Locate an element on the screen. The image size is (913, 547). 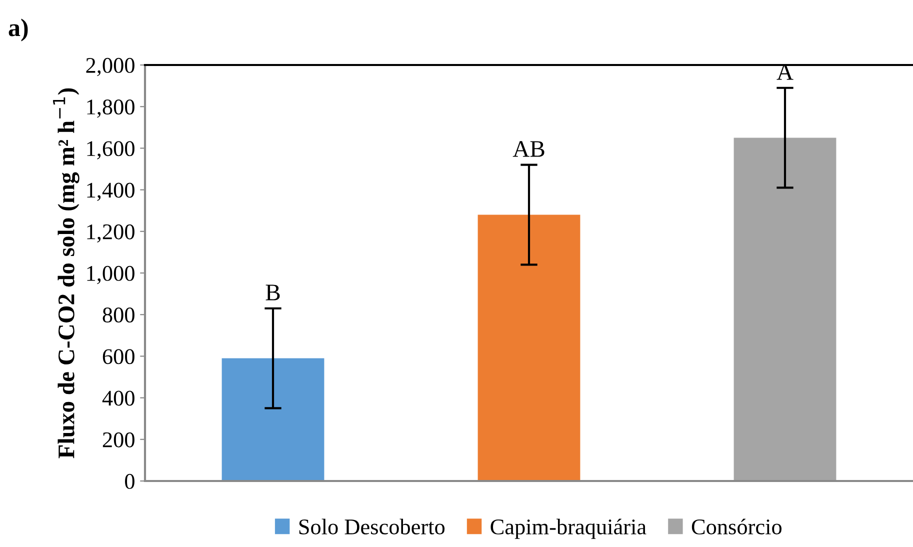
data-label: B is located at coordinates (273, 292).